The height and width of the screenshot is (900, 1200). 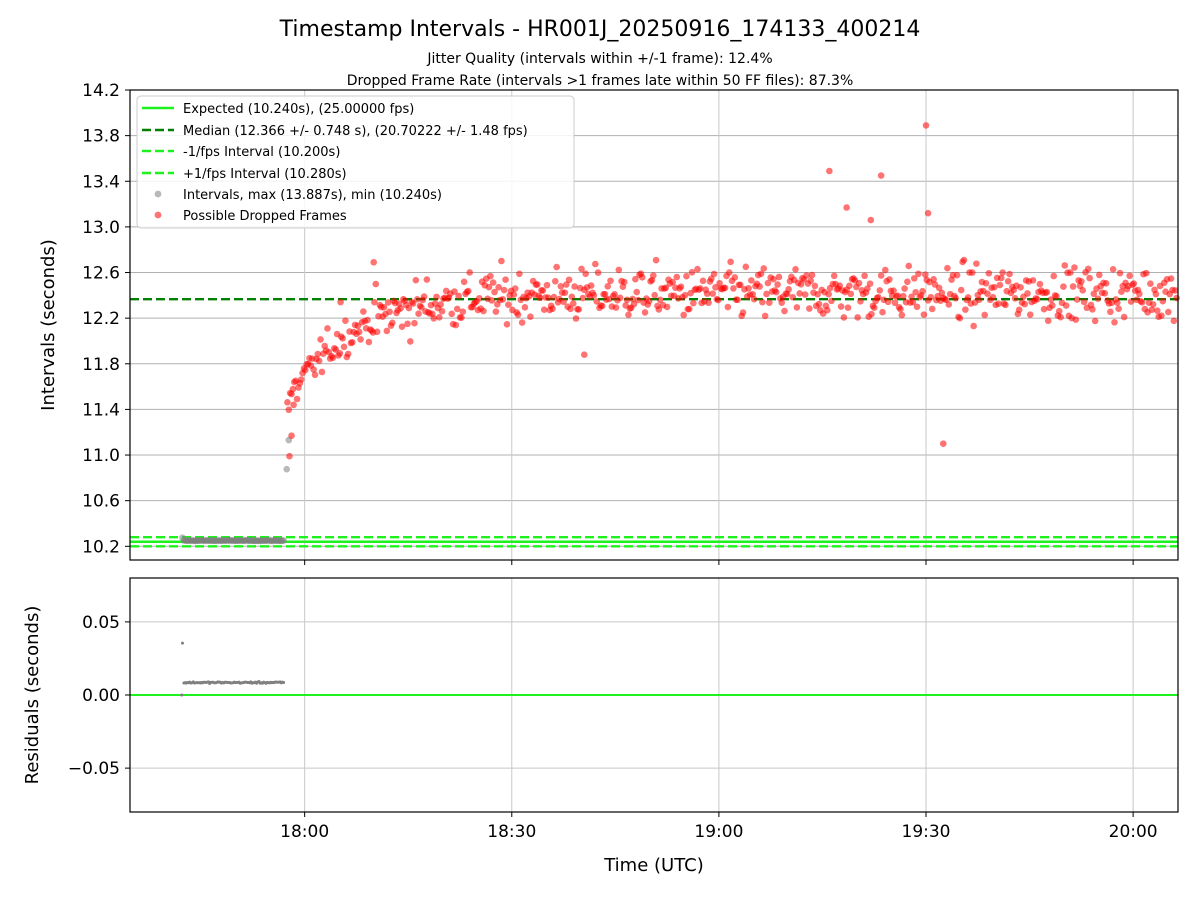 I want to click on x-tick-label: 19:30, so click(x=926, y=832).